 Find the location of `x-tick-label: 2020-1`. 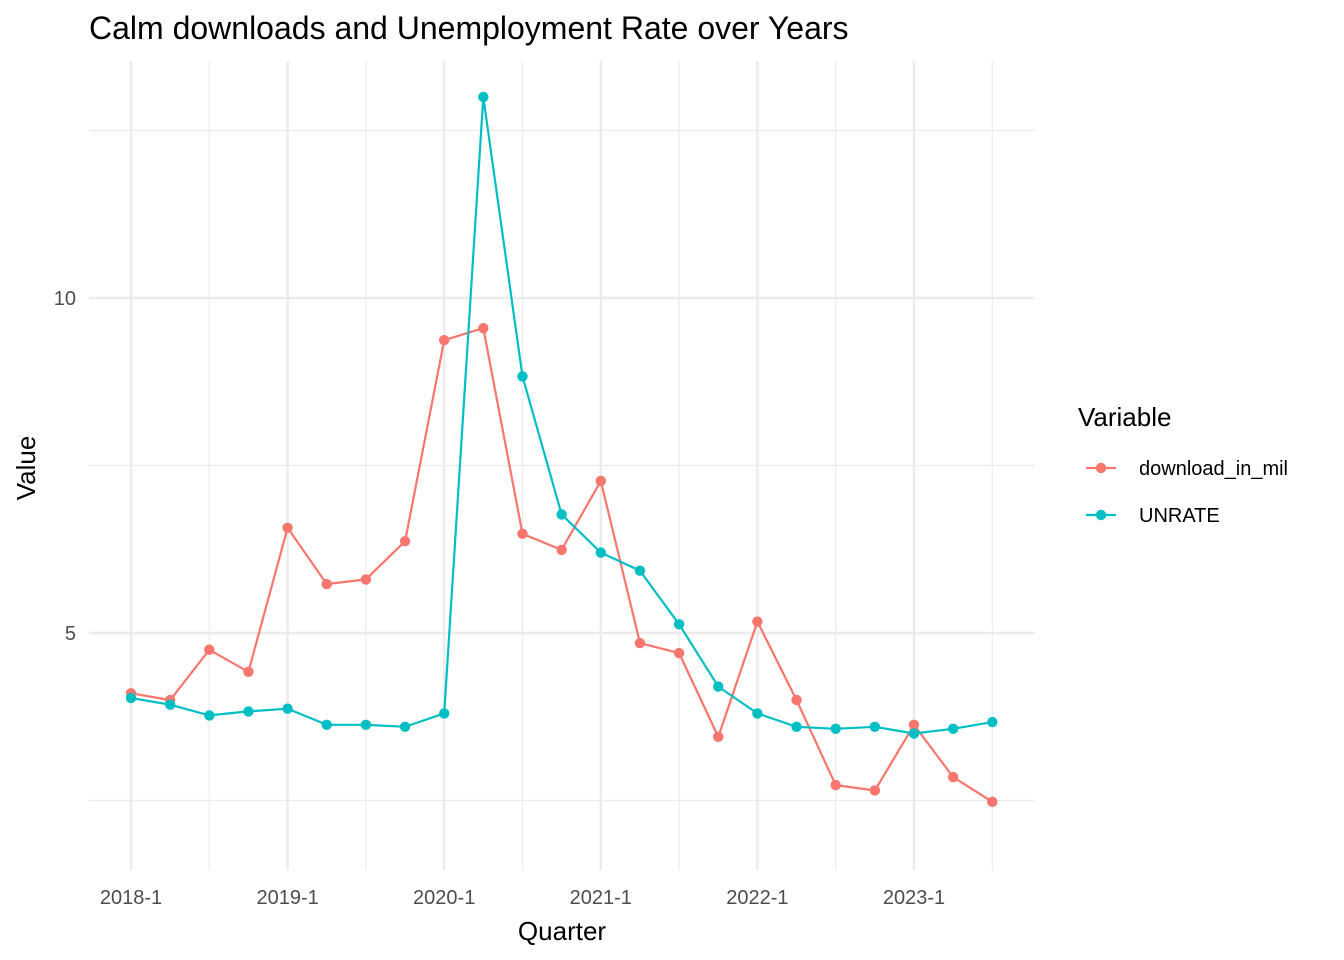

x-tick-label: 2020-1 is located at coordinates (444, 898).